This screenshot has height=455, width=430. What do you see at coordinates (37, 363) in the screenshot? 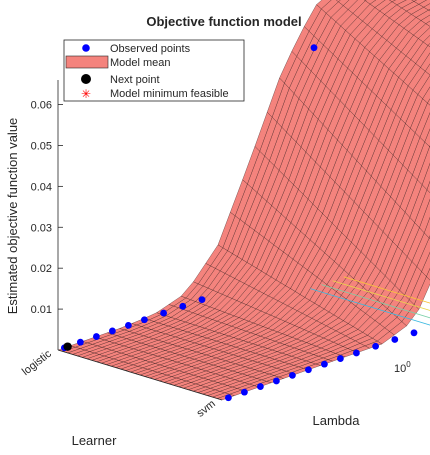
I see `learner-tick-label: logistic` at bounding box center [37, 363].